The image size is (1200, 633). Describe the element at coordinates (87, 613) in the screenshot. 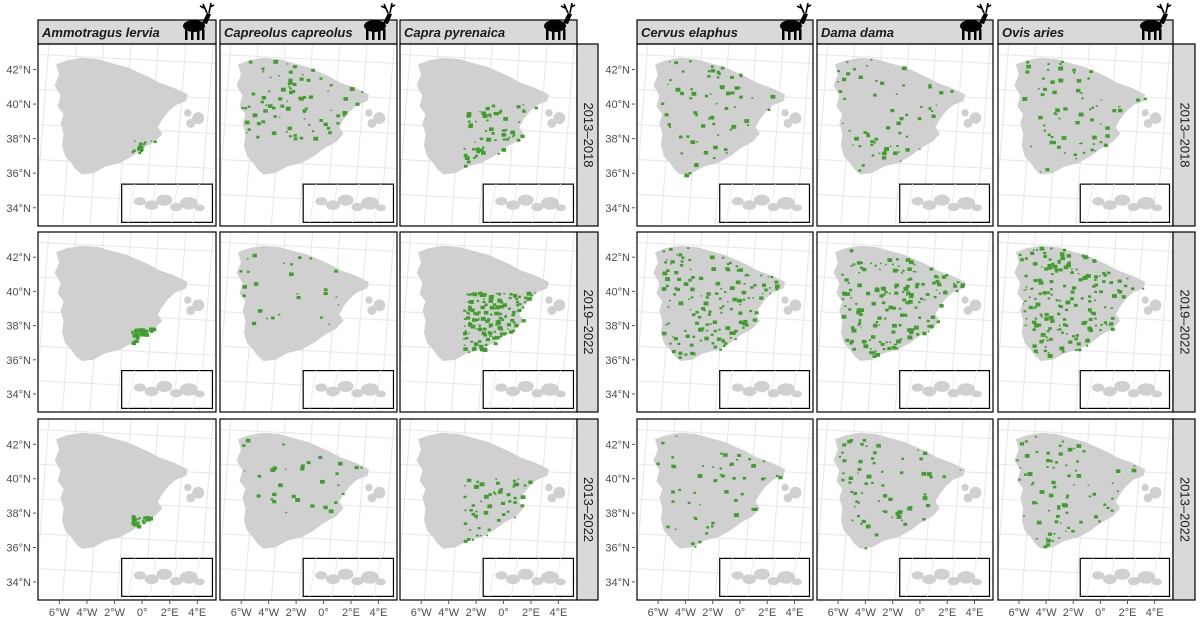

I see `lon-tick-label: 4°W` at that location.